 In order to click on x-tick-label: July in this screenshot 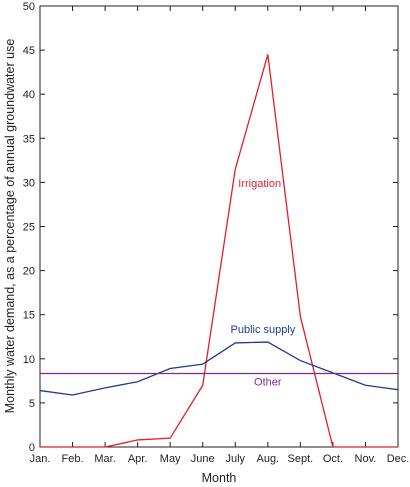, I will do `click(235, 459)`.